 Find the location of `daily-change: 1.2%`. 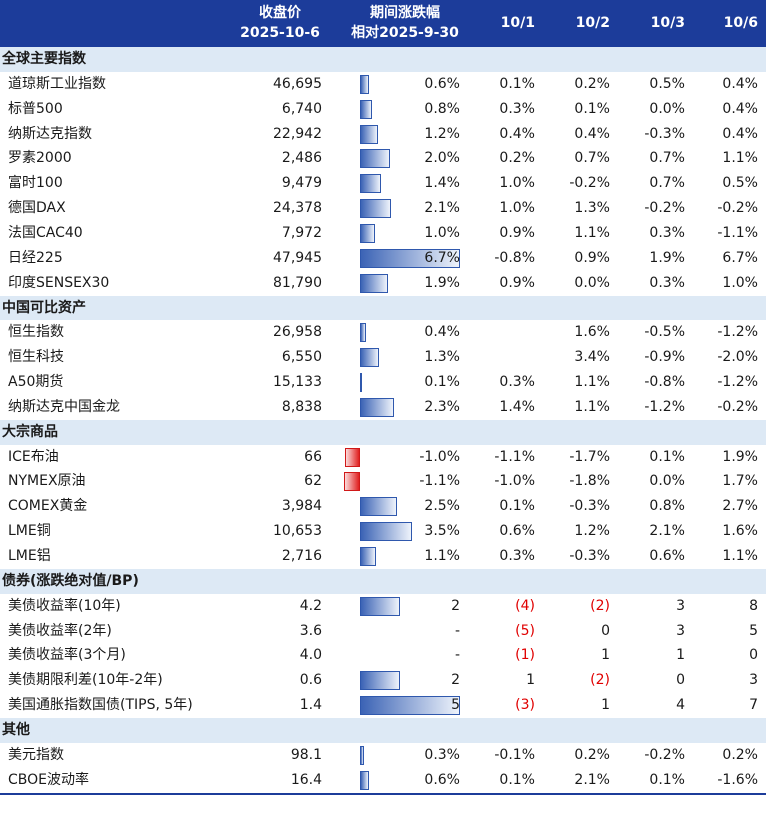

daily-change: 1.2% is located at coordinates (592, 531).